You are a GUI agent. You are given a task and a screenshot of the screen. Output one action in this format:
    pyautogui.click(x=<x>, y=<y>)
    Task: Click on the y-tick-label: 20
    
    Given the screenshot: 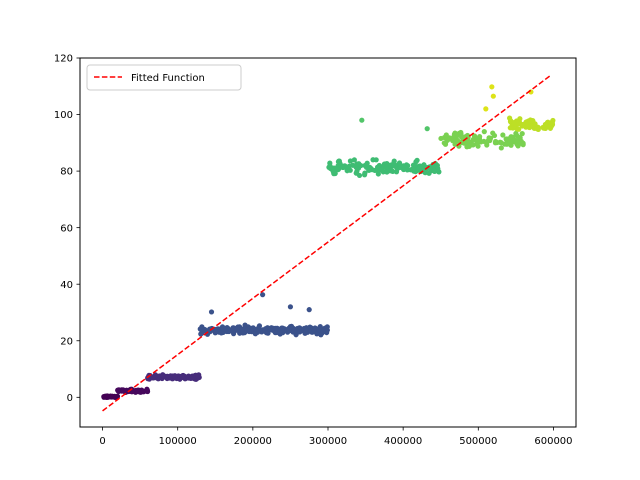 What is the action you would take?
    pyautogui.click(x=66, y=341)
    